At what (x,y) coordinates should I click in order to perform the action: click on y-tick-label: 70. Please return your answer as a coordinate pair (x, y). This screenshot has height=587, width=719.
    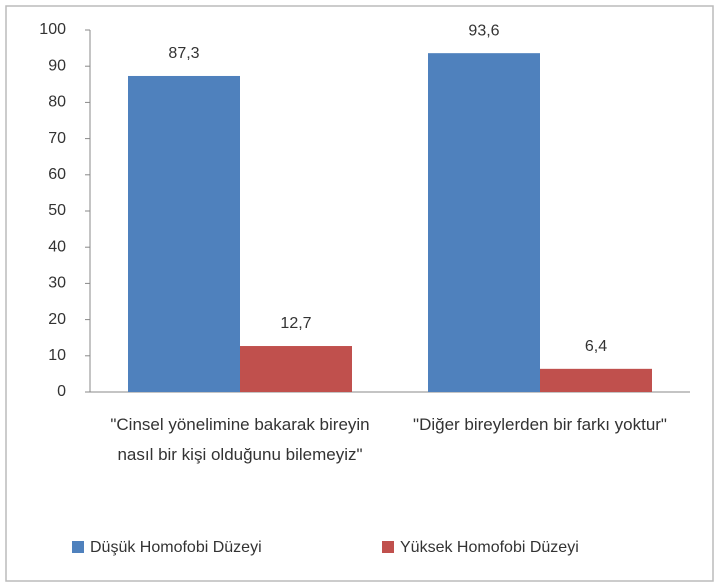
    Looking at the image, I should click on (57, 138).